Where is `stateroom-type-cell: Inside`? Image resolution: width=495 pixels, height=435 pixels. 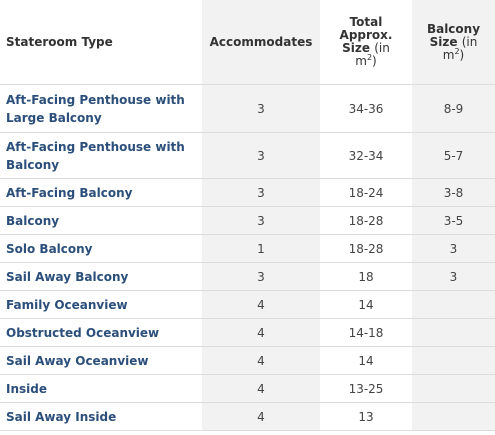
stateroom-type-cell: Inside is located at coordinates (101, 388).